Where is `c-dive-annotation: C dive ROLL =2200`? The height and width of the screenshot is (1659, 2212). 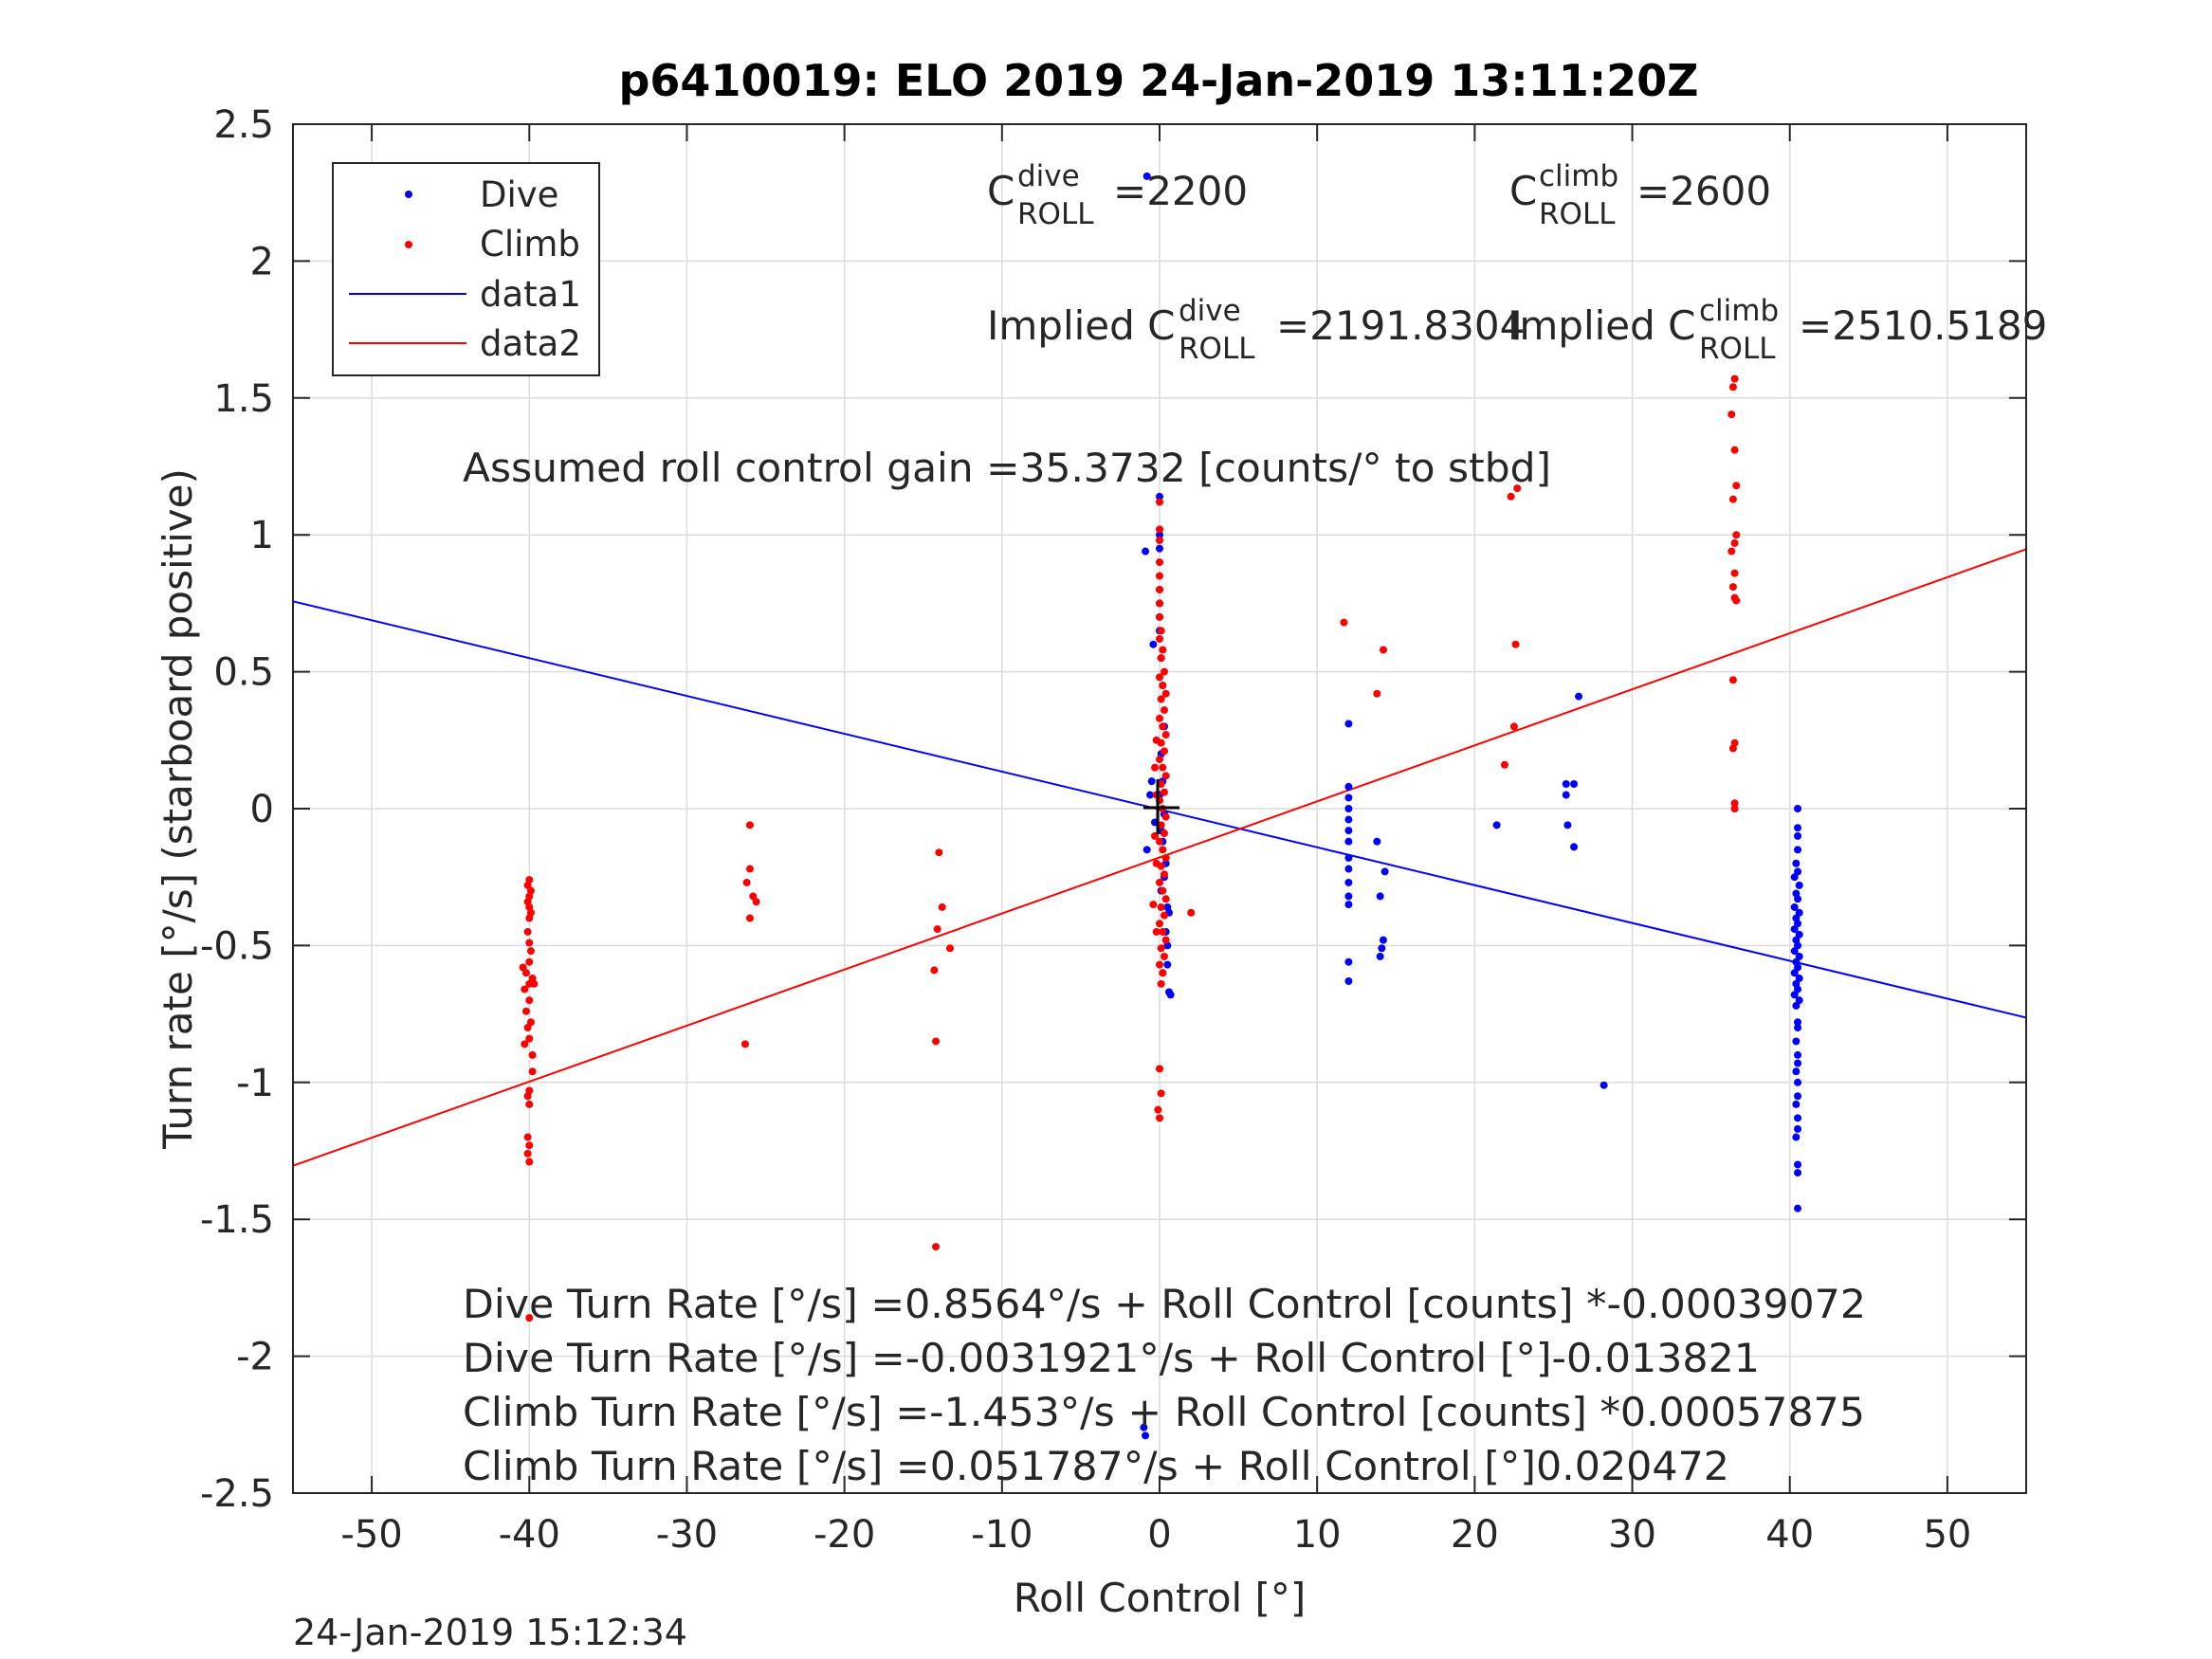
c-dive-annotation: C dive ROLL =2200 is located at coordinates (1117, 195).